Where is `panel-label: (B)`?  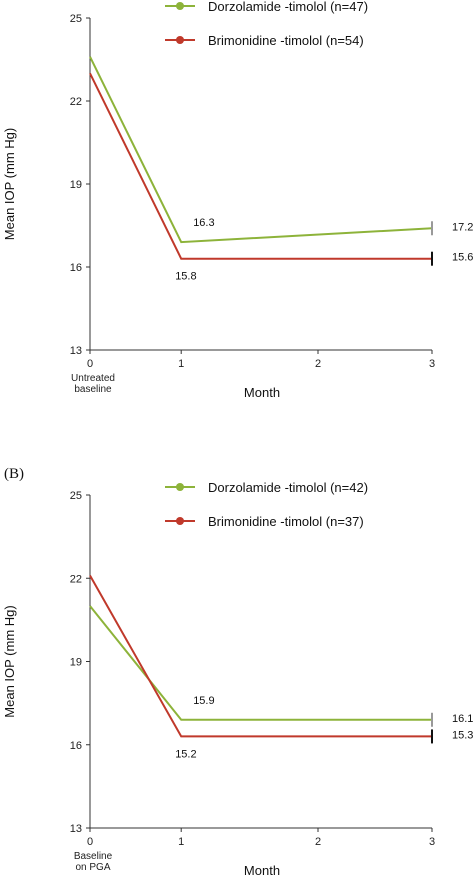
panel-label: (B) is located at coordinates (14, 474).